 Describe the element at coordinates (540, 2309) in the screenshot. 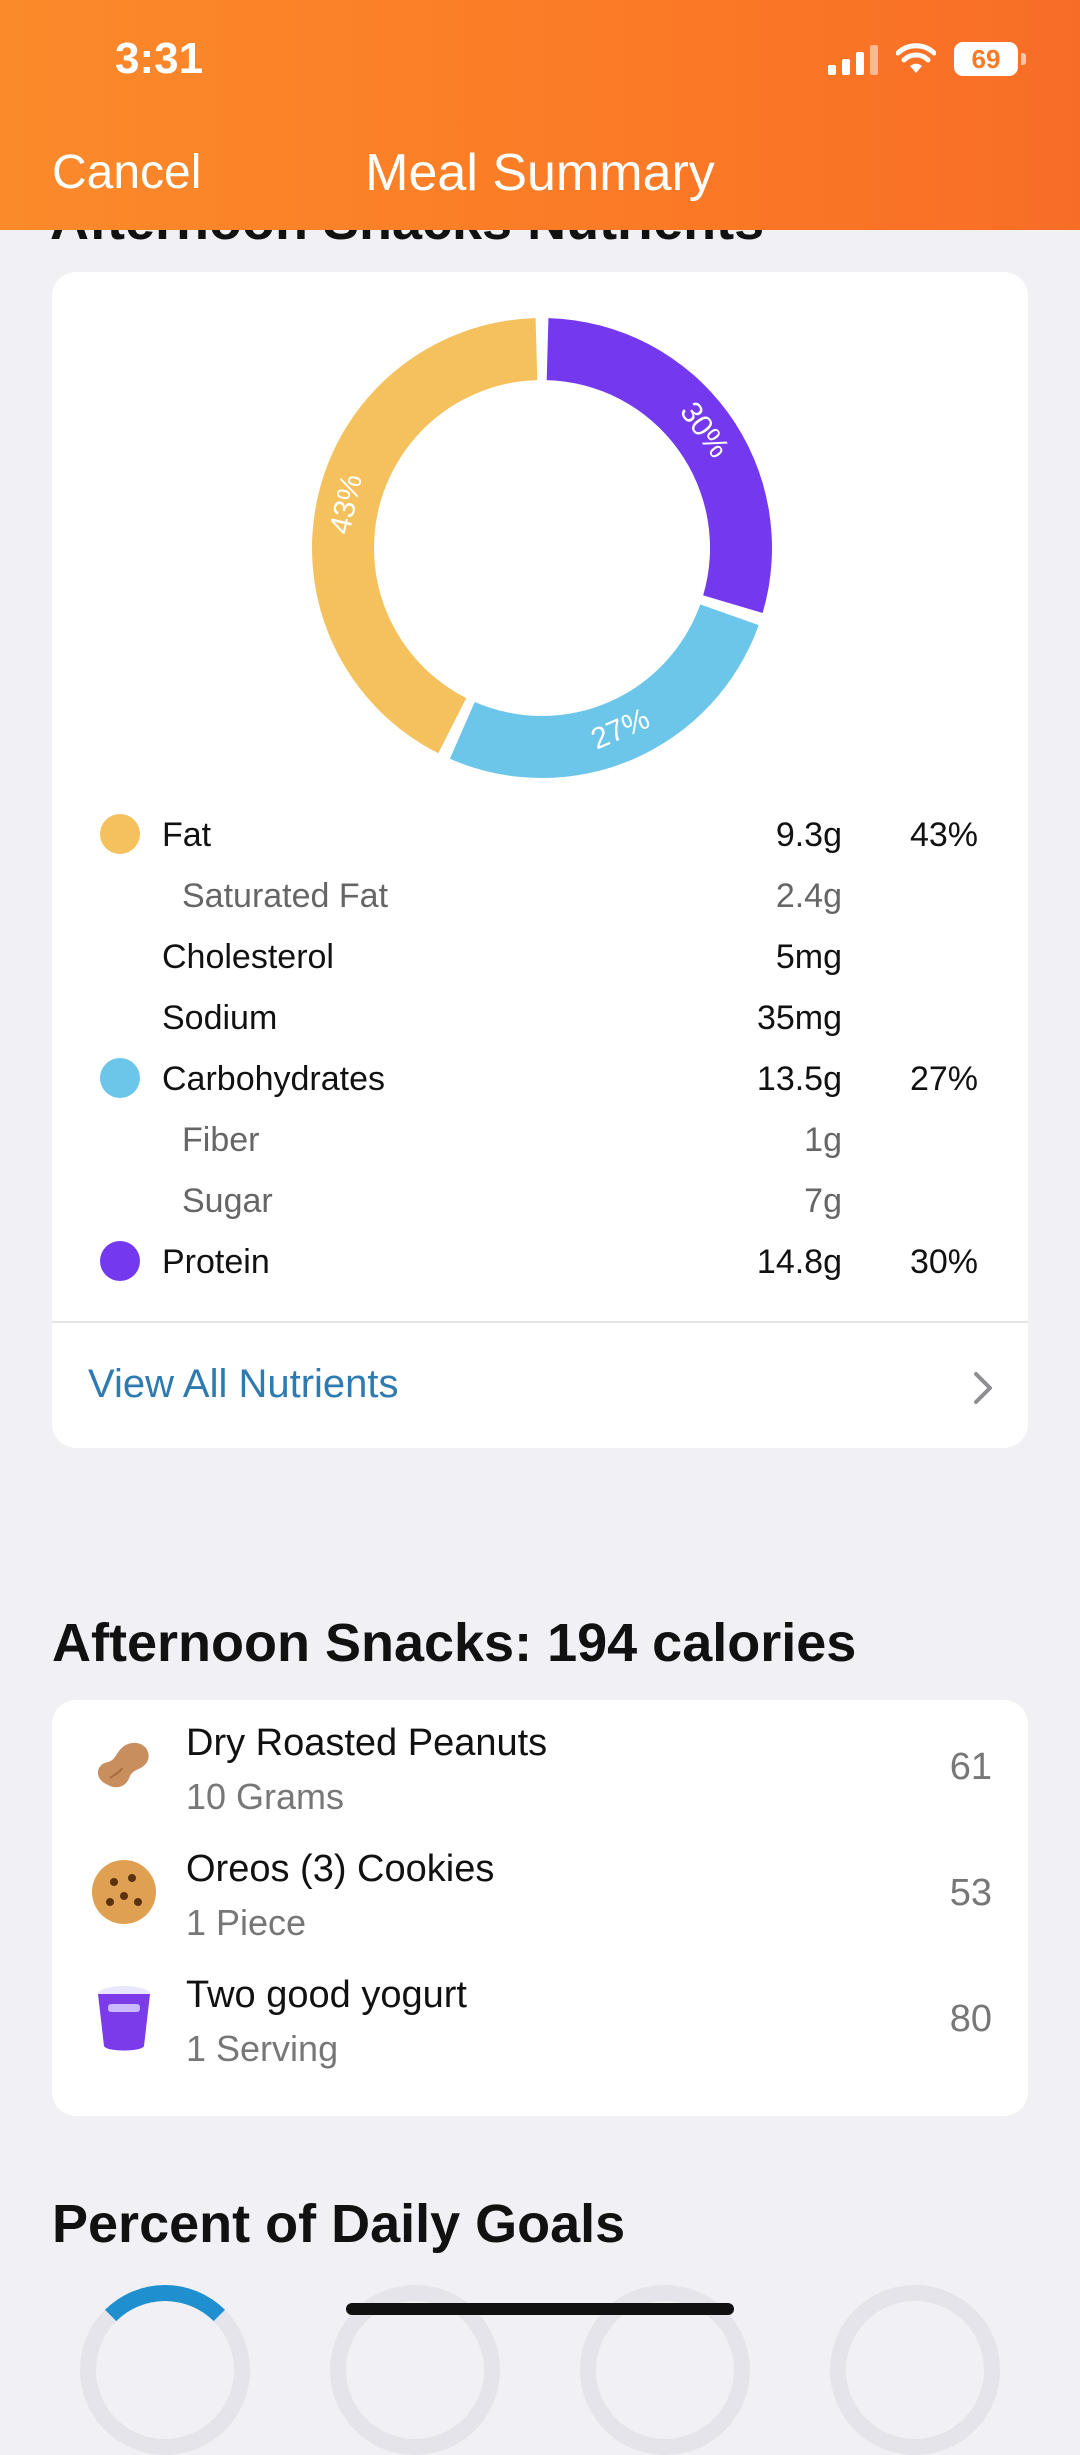

I see `home-indicator` at that location.